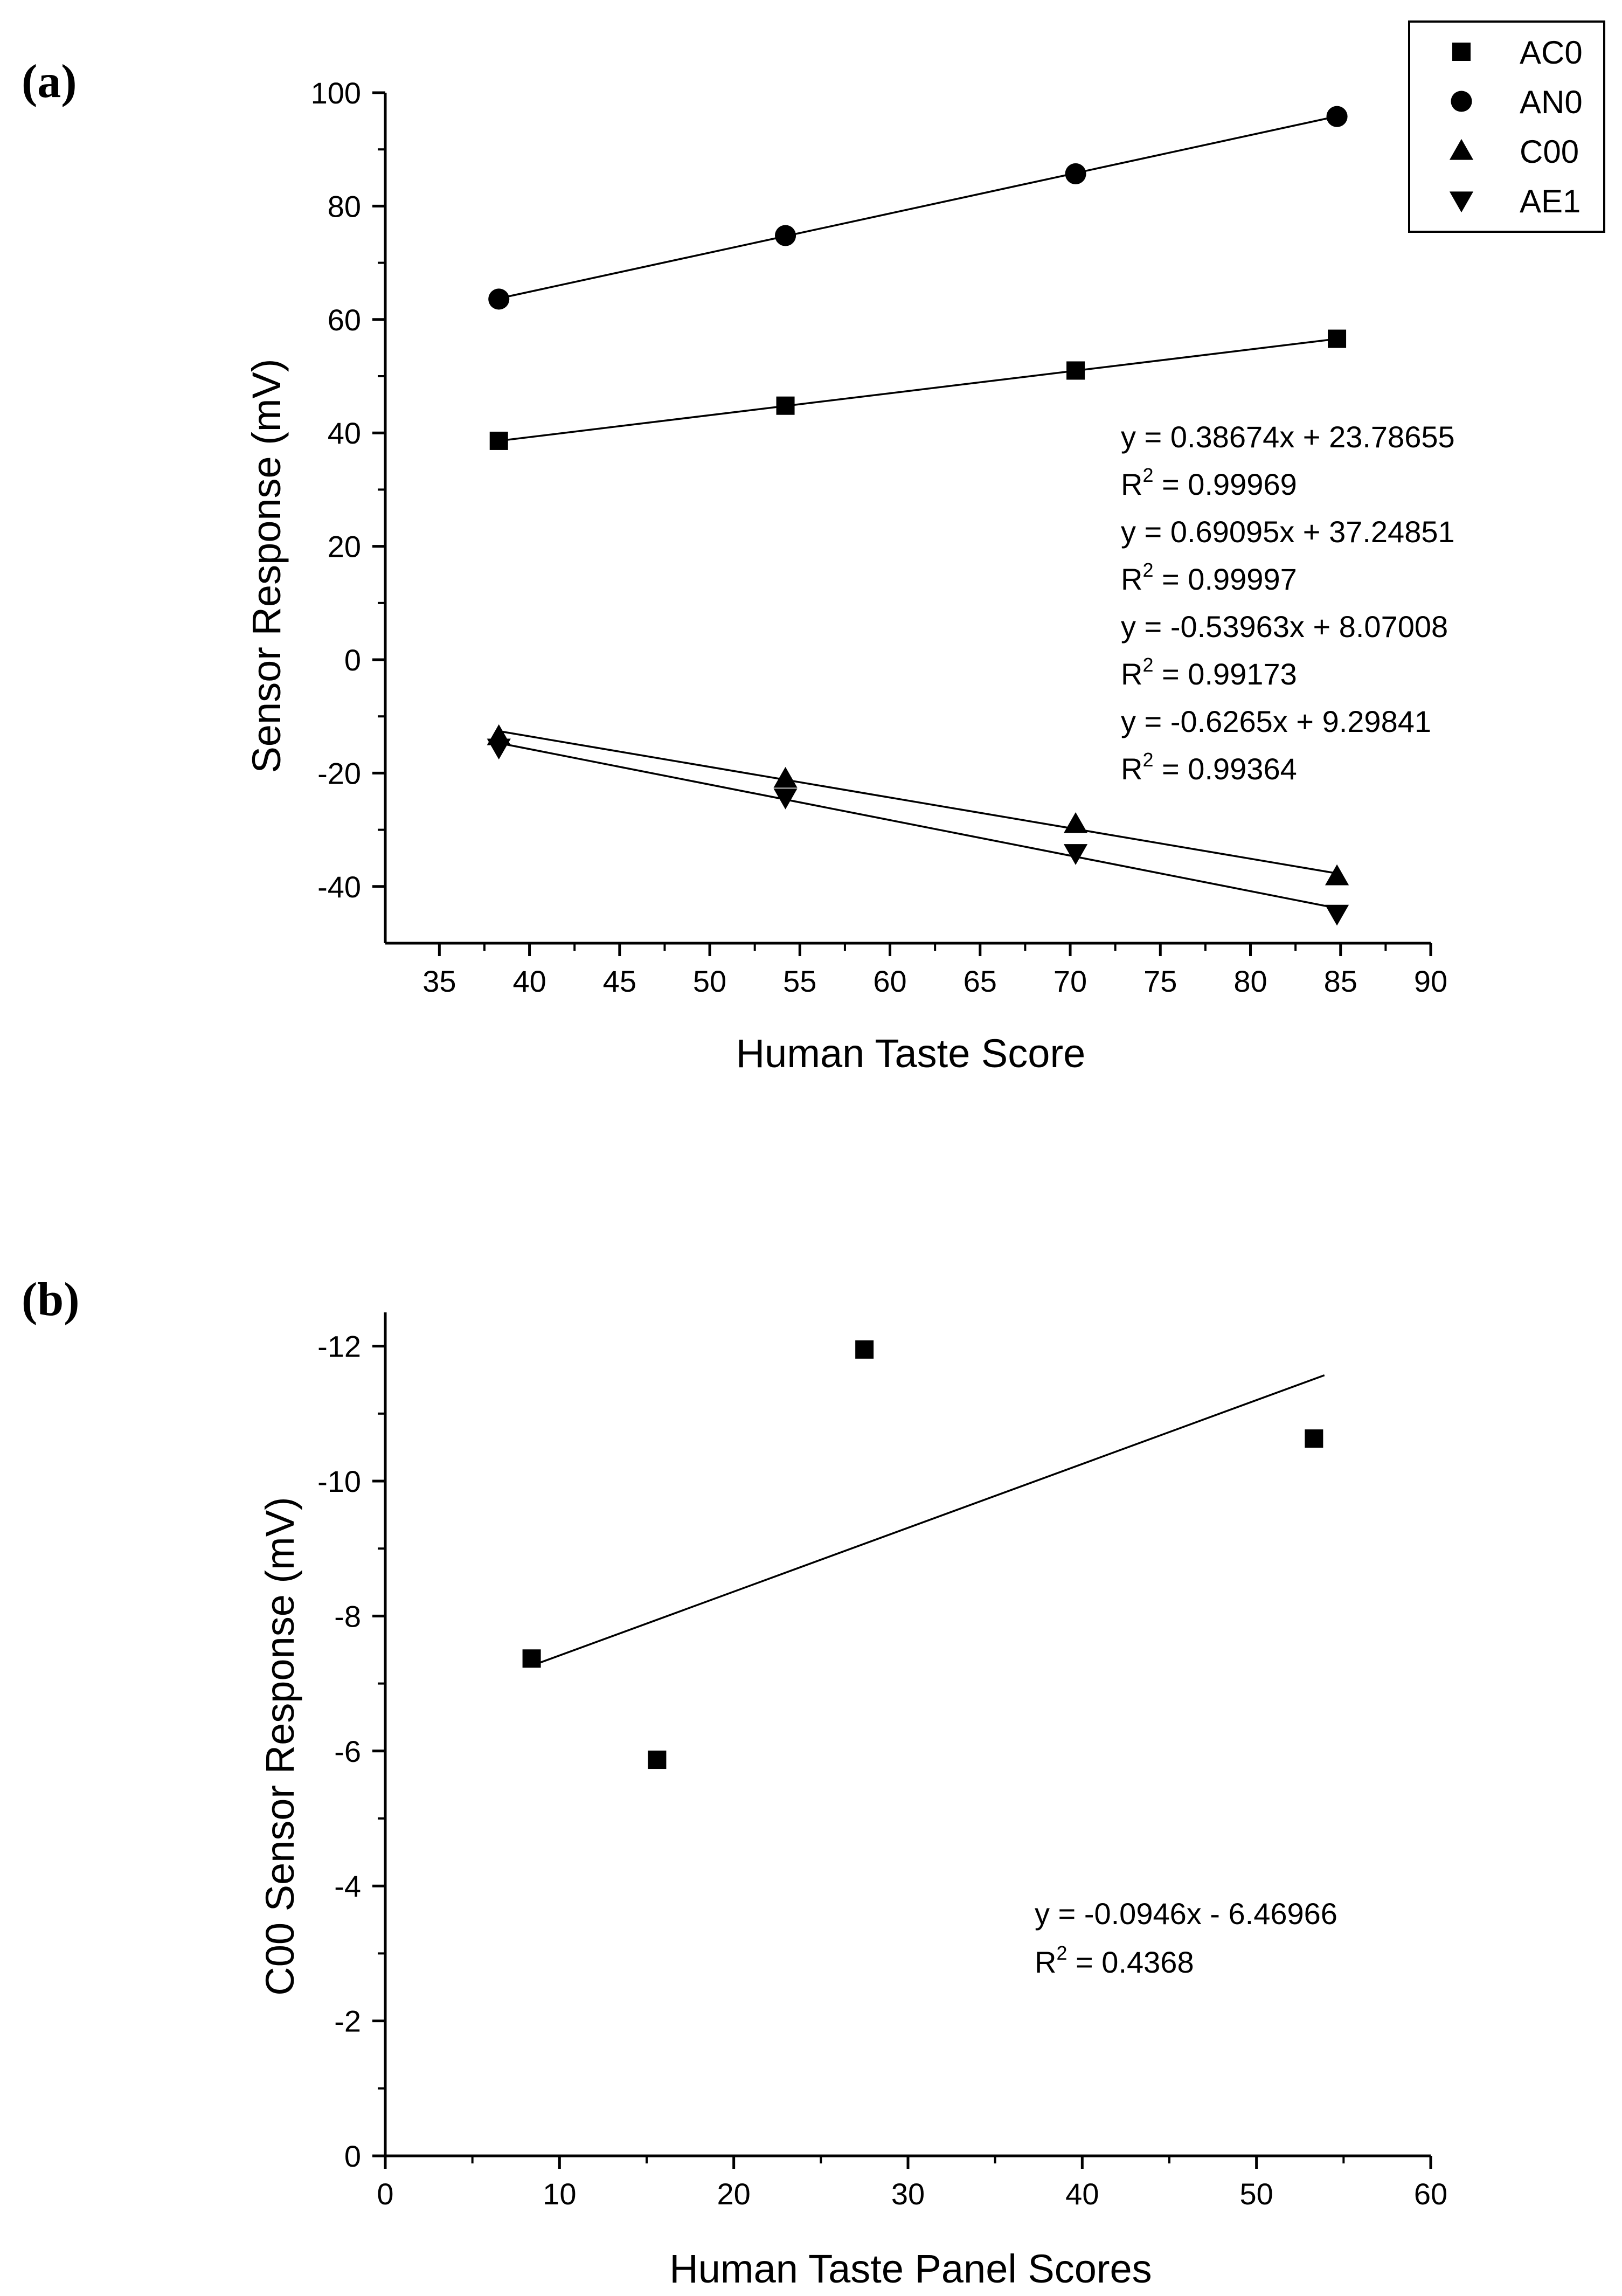 This screenshot has height=2296, width=1622. Describe the element at coordinates (917, 390) in the screenshot. I see `fit-line-ac0` at that location.